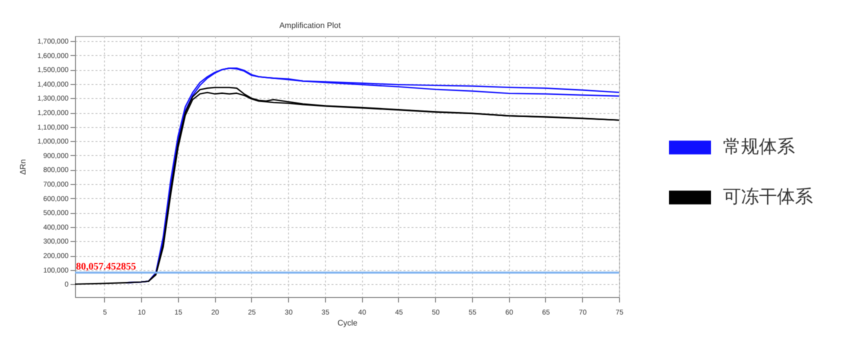 Image resolution: width=851 pixels, height=343 pixels. What do you see at coordinates (23, 167) in the screenshot?
I see `y-axis-title: ΔRn` at bounding box center [23, 167].